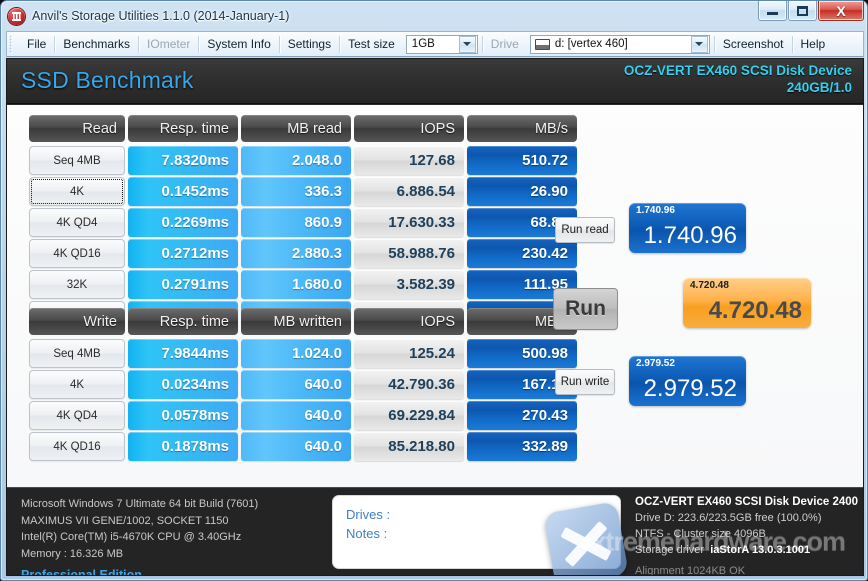 The height and width of the screenshot is (581, 868). I want to click on write-iops: 85.218.80, so click(409, 446).